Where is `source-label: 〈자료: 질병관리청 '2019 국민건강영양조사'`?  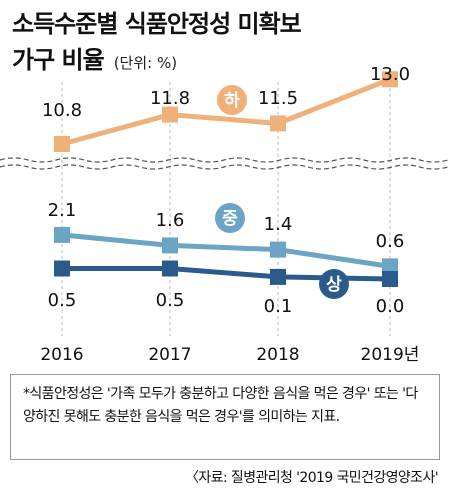
source-label: 〈자료: 질병관리청 '2019 국민건강영양조사' is located at coordinates (312, 478).